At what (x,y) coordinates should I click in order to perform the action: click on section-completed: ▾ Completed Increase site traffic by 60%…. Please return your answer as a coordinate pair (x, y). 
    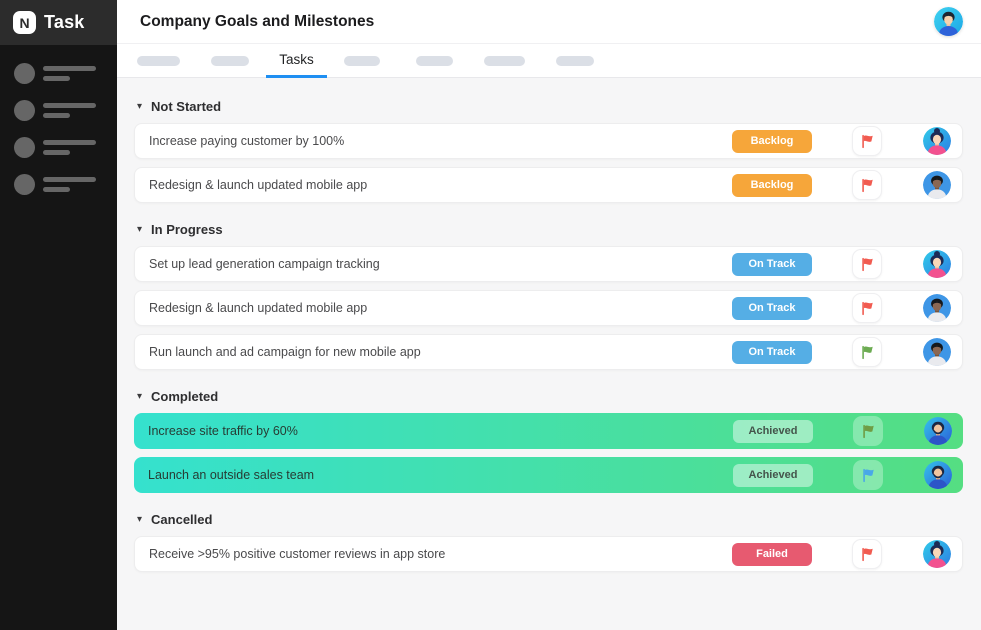
    Looking at the image, I should click on (548, 441).